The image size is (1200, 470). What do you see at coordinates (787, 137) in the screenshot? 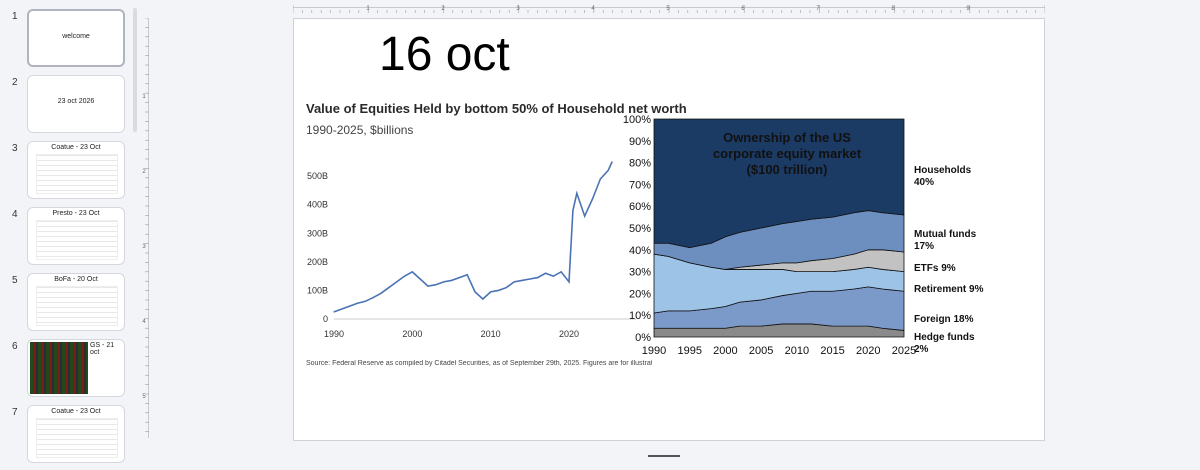
I see `chart2-title-line: Ownership of the US` at bounding box center [787, 137].